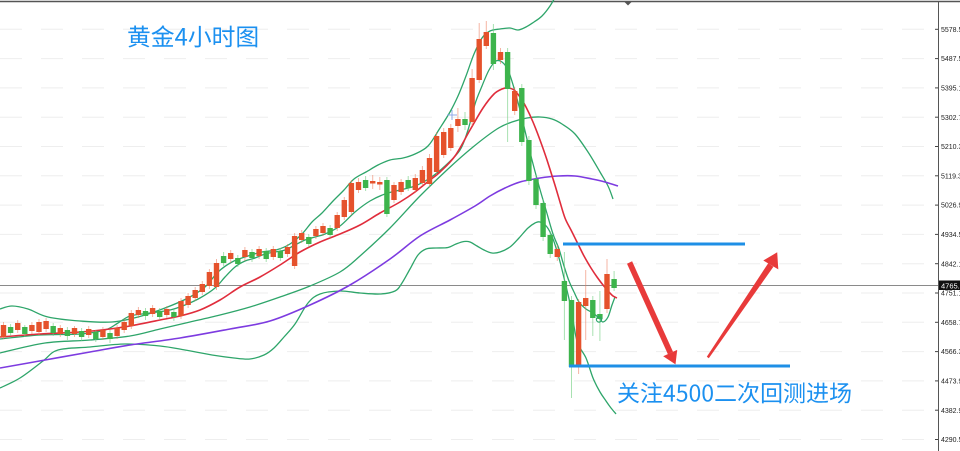  I want to click on svg-text: 4751.1, so click(950, 294).